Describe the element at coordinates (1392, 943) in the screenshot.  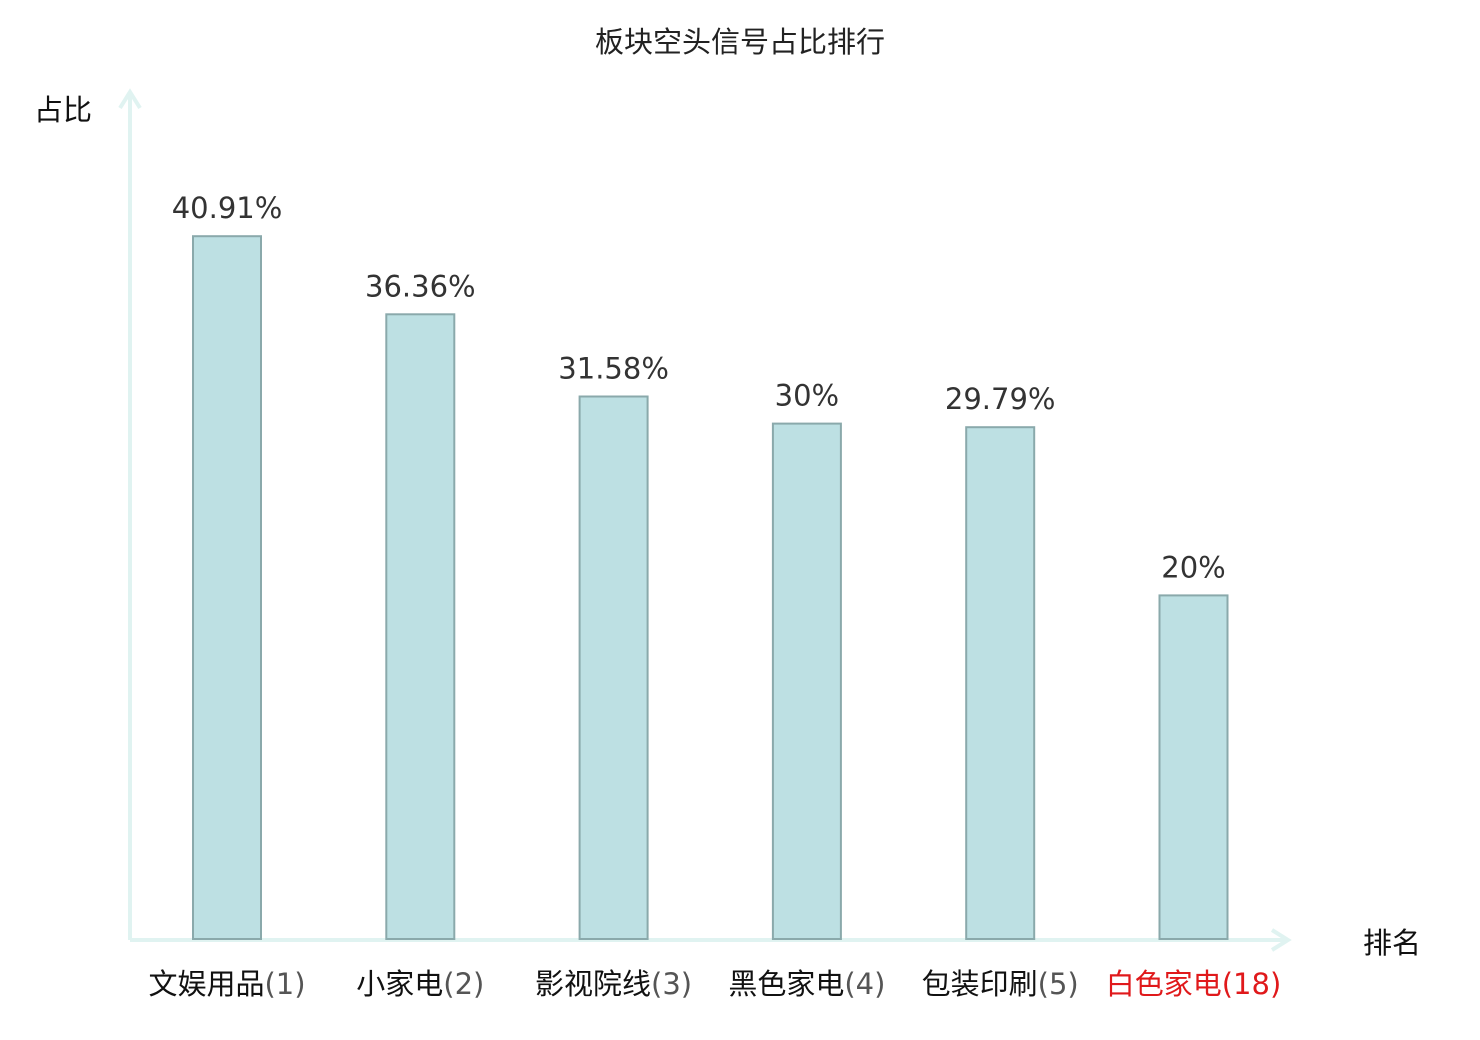
I see `x-axis-label: 排名` at that location.